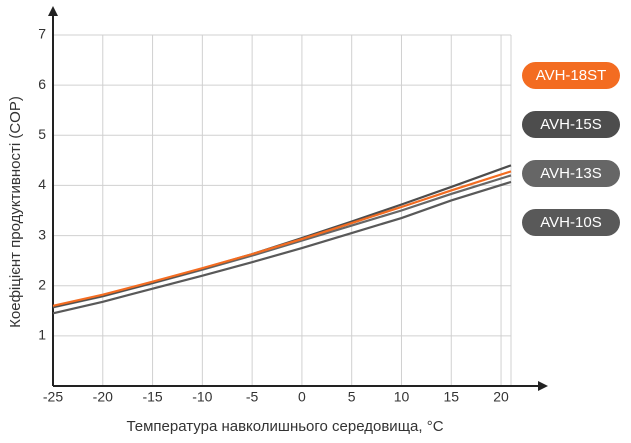  Describe the element at coordinates (103, 397) in the screenshot. I see `x-tick-label: -20` at that location.